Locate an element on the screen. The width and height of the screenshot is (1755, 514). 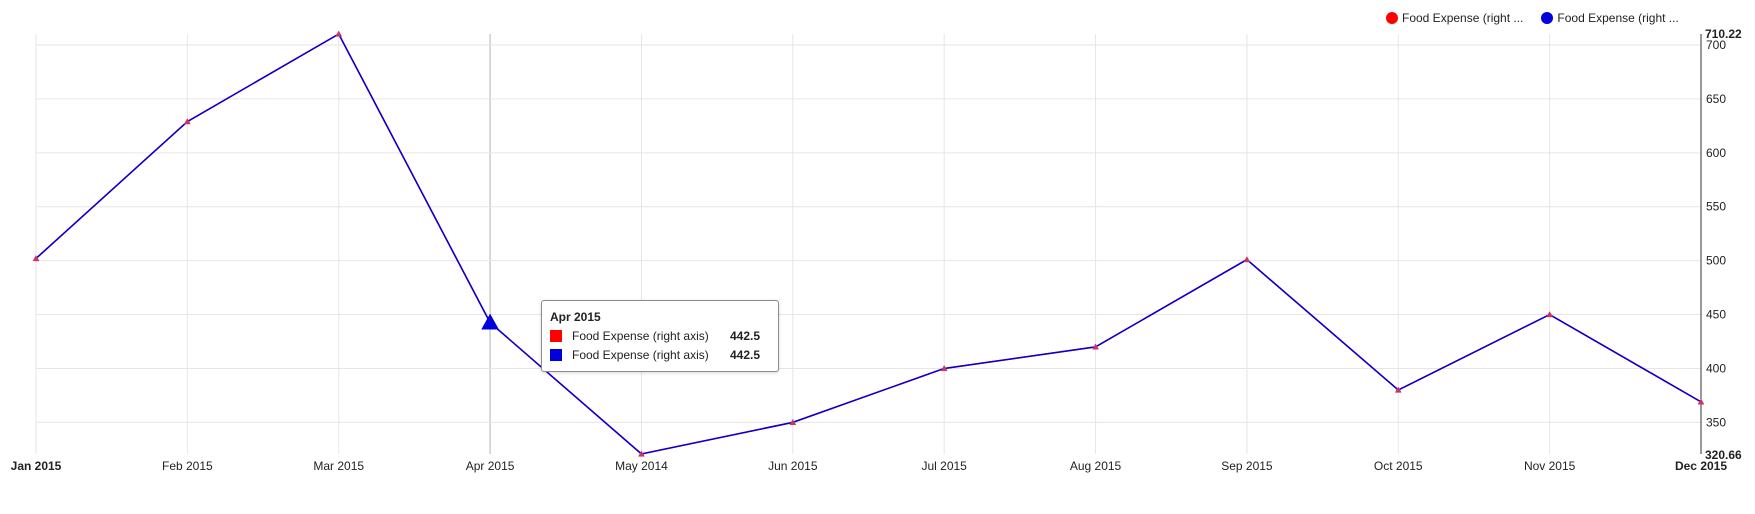
red-square-icon is located at coordinates (556, 336).